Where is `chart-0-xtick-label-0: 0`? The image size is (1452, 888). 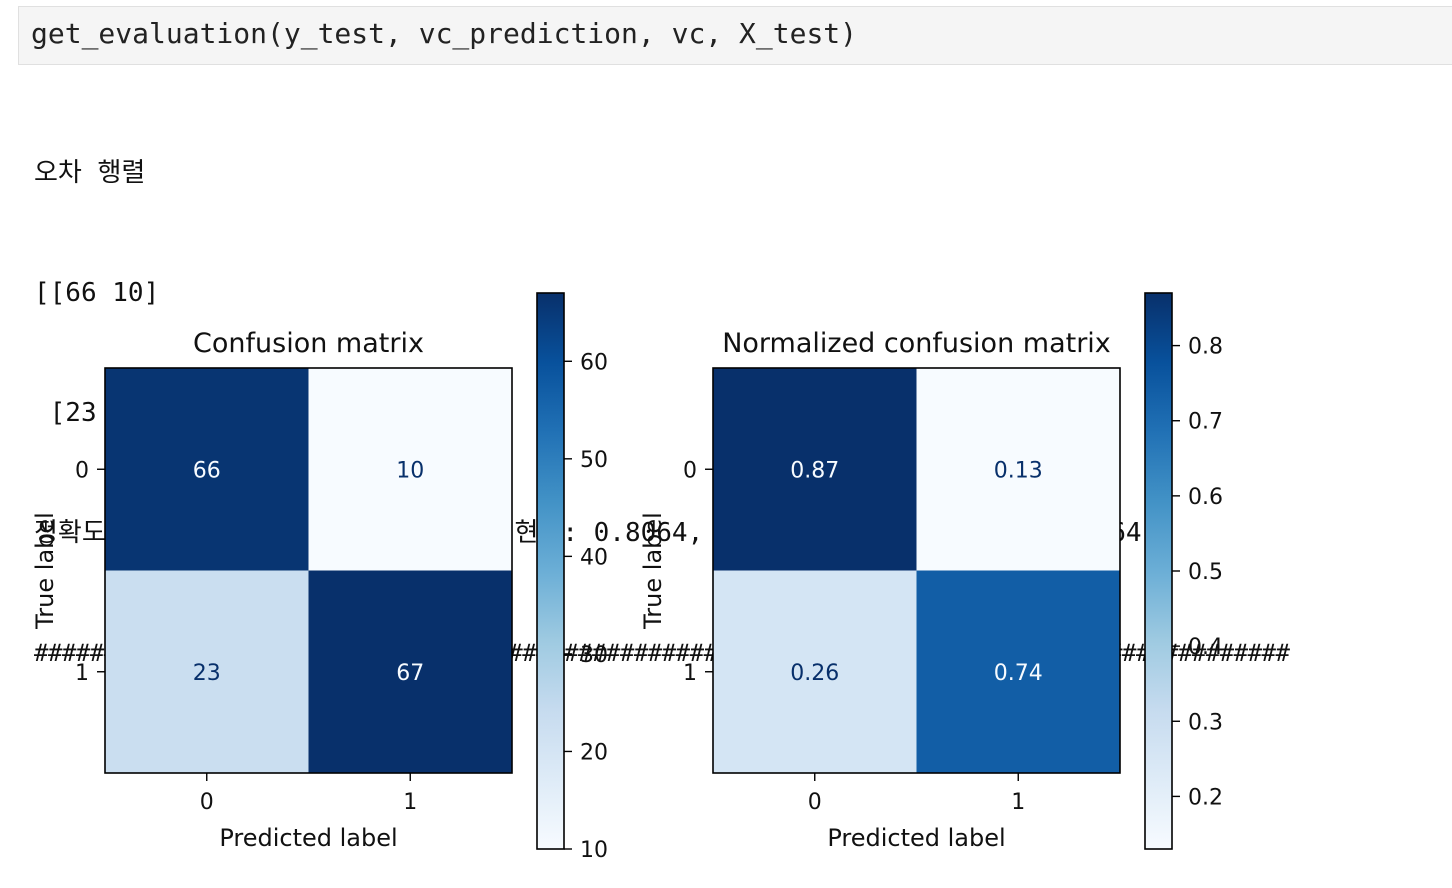 chart-0-xtick-label-0: 0 is located at coordinates (207, 802).